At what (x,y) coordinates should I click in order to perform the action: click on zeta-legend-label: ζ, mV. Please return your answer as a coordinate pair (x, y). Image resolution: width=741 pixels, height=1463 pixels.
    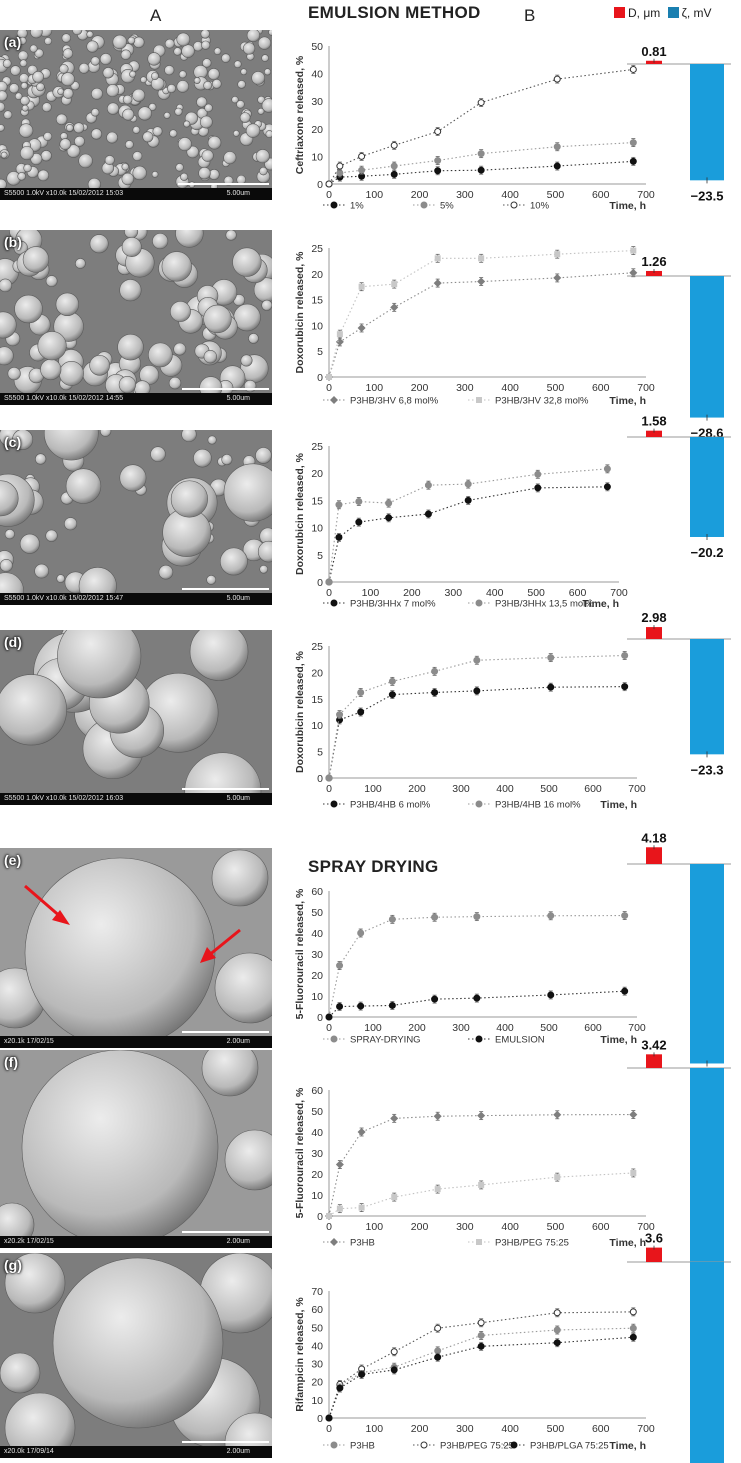
    Looking at the image, I should click on (696, 13).